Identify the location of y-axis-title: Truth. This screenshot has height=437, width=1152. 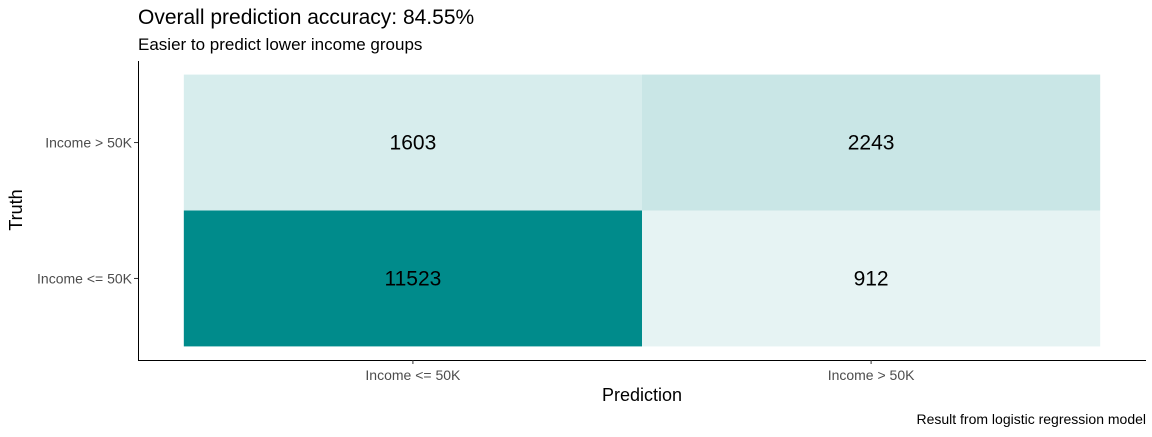
(16, 209).